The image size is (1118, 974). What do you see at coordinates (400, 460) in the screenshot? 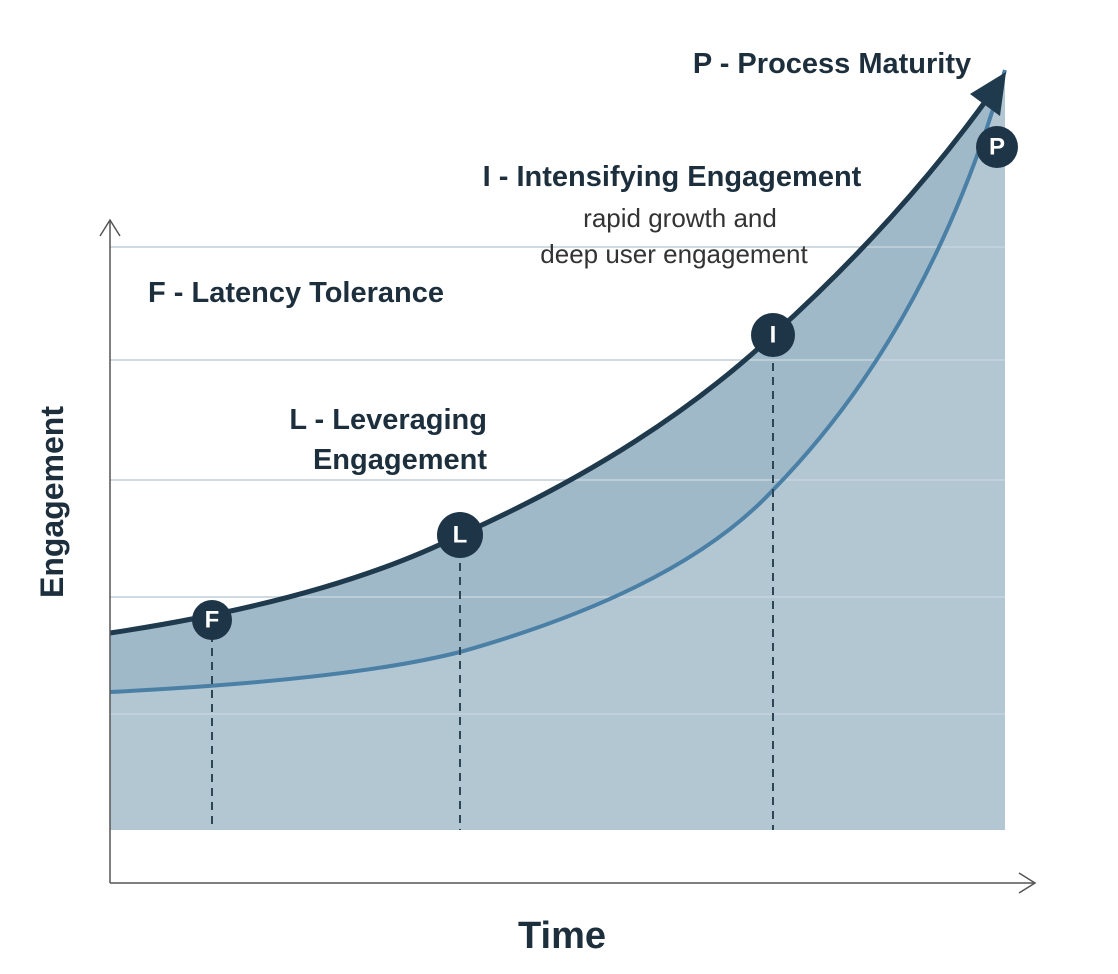
I see `stage-label: Engagement` at bounding box center [400, 460].